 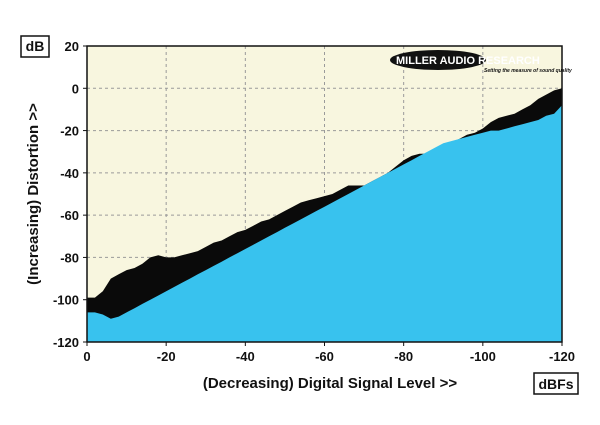 I want to click on y-unit-label: dB, so click(x=35, y=46).